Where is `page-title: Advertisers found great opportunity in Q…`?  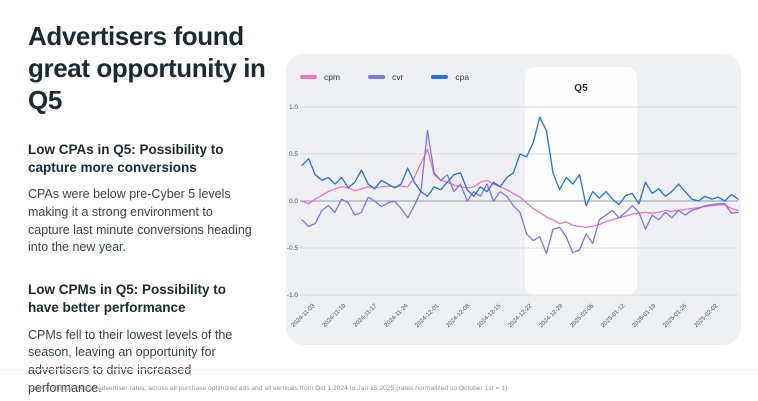
page-title: Advertisers found great opportunity in Q… is located at coordinates (147, 68).